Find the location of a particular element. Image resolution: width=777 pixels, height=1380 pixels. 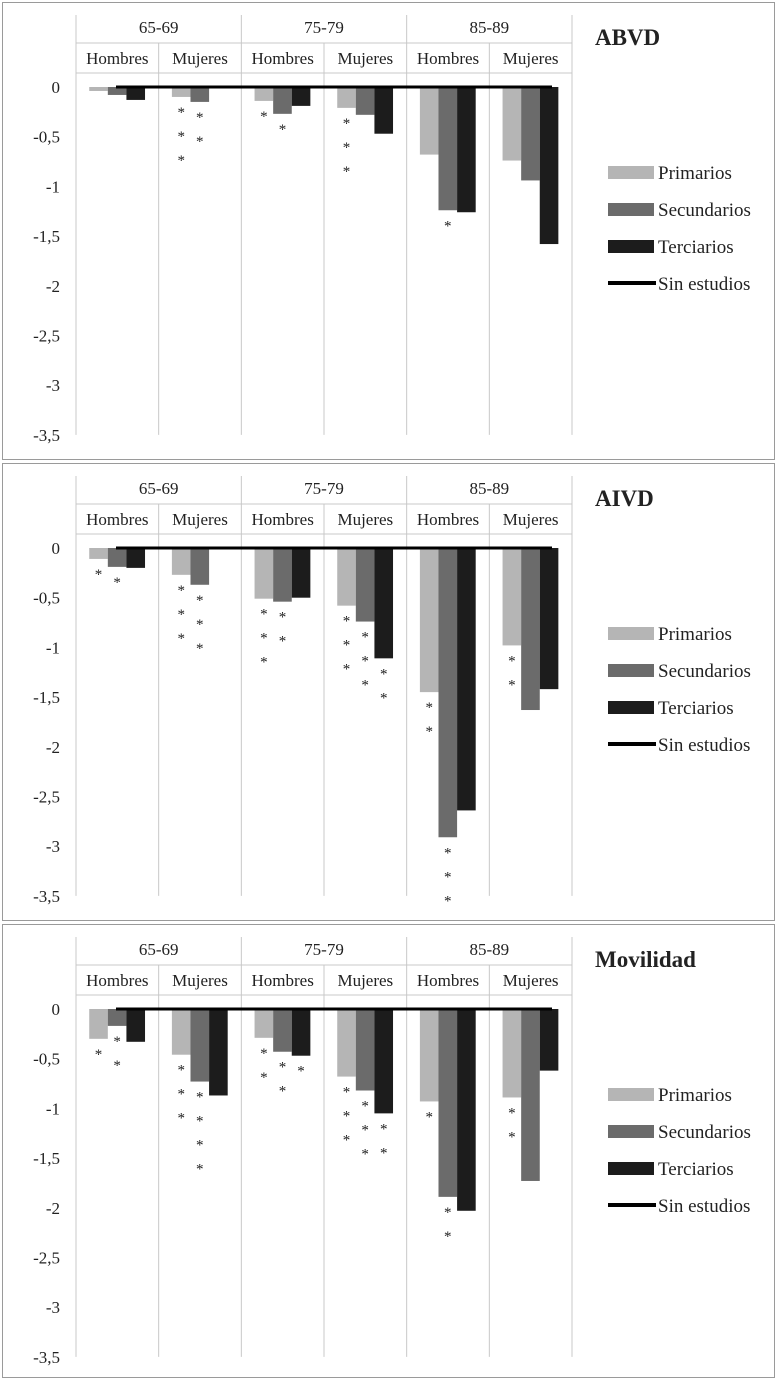

y-tick-label: -1,5 is located at coordinates (46, 1158).